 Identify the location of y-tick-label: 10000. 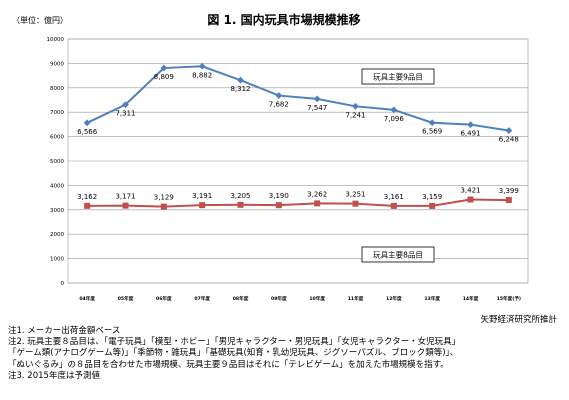
(56, 40).